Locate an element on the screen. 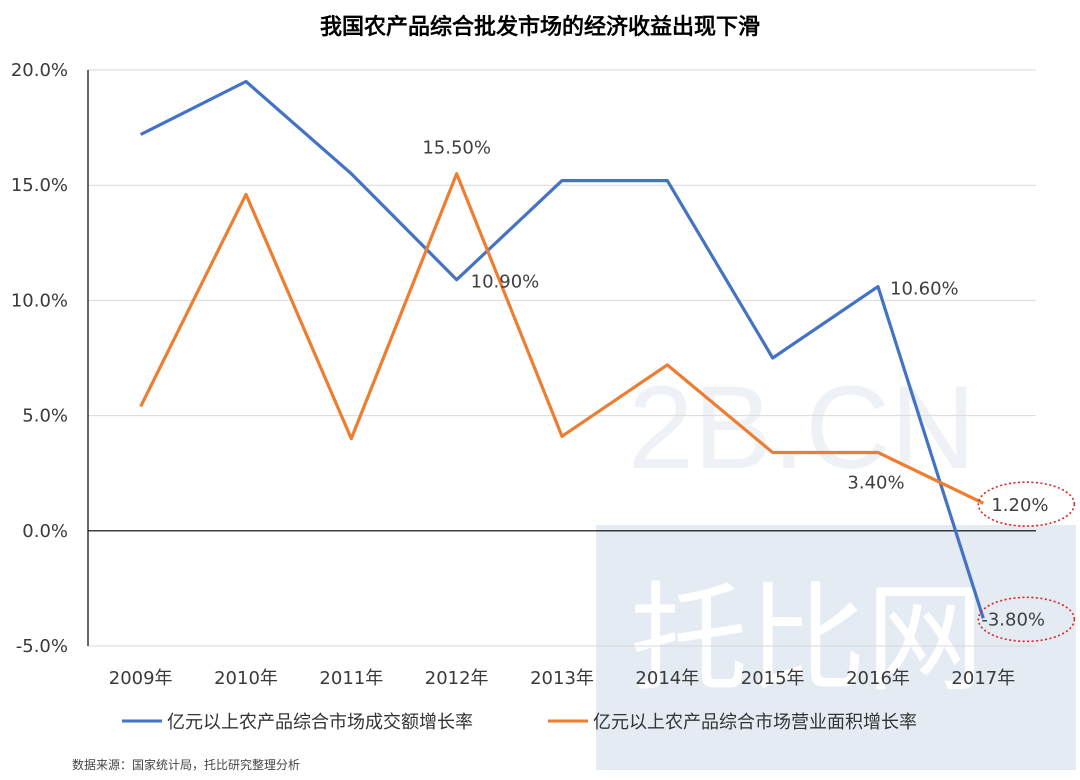 Image resolution: width=1080 pixels, height=780 pixels. x-tick-label: 2013年 is located at coordinates (562, 678).